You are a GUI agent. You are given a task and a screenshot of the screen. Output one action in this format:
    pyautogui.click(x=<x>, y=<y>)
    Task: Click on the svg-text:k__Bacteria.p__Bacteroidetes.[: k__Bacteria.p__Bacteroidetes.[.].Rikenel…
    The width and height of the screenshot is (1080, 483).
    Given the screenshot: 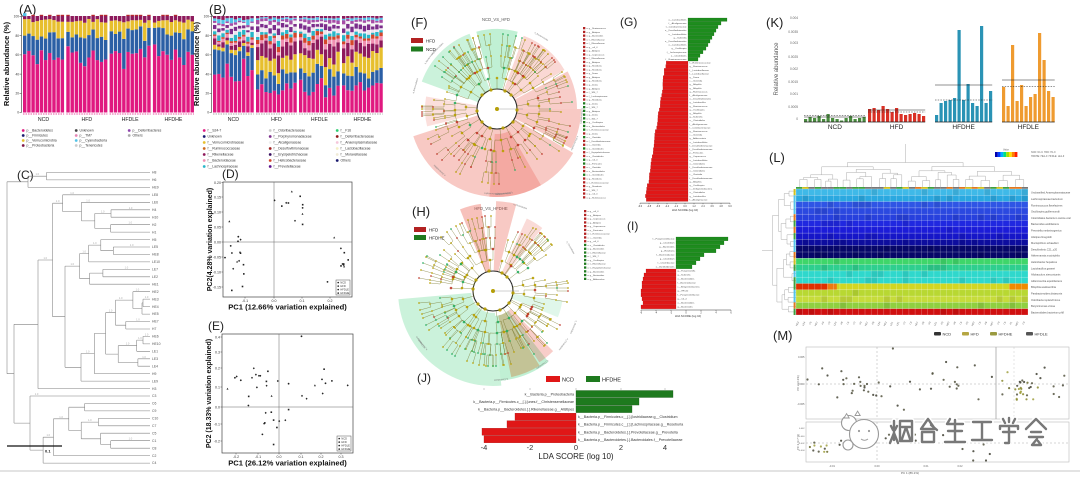 What is the action you would take?
    pyautogui.click(x=526, y=410)
    